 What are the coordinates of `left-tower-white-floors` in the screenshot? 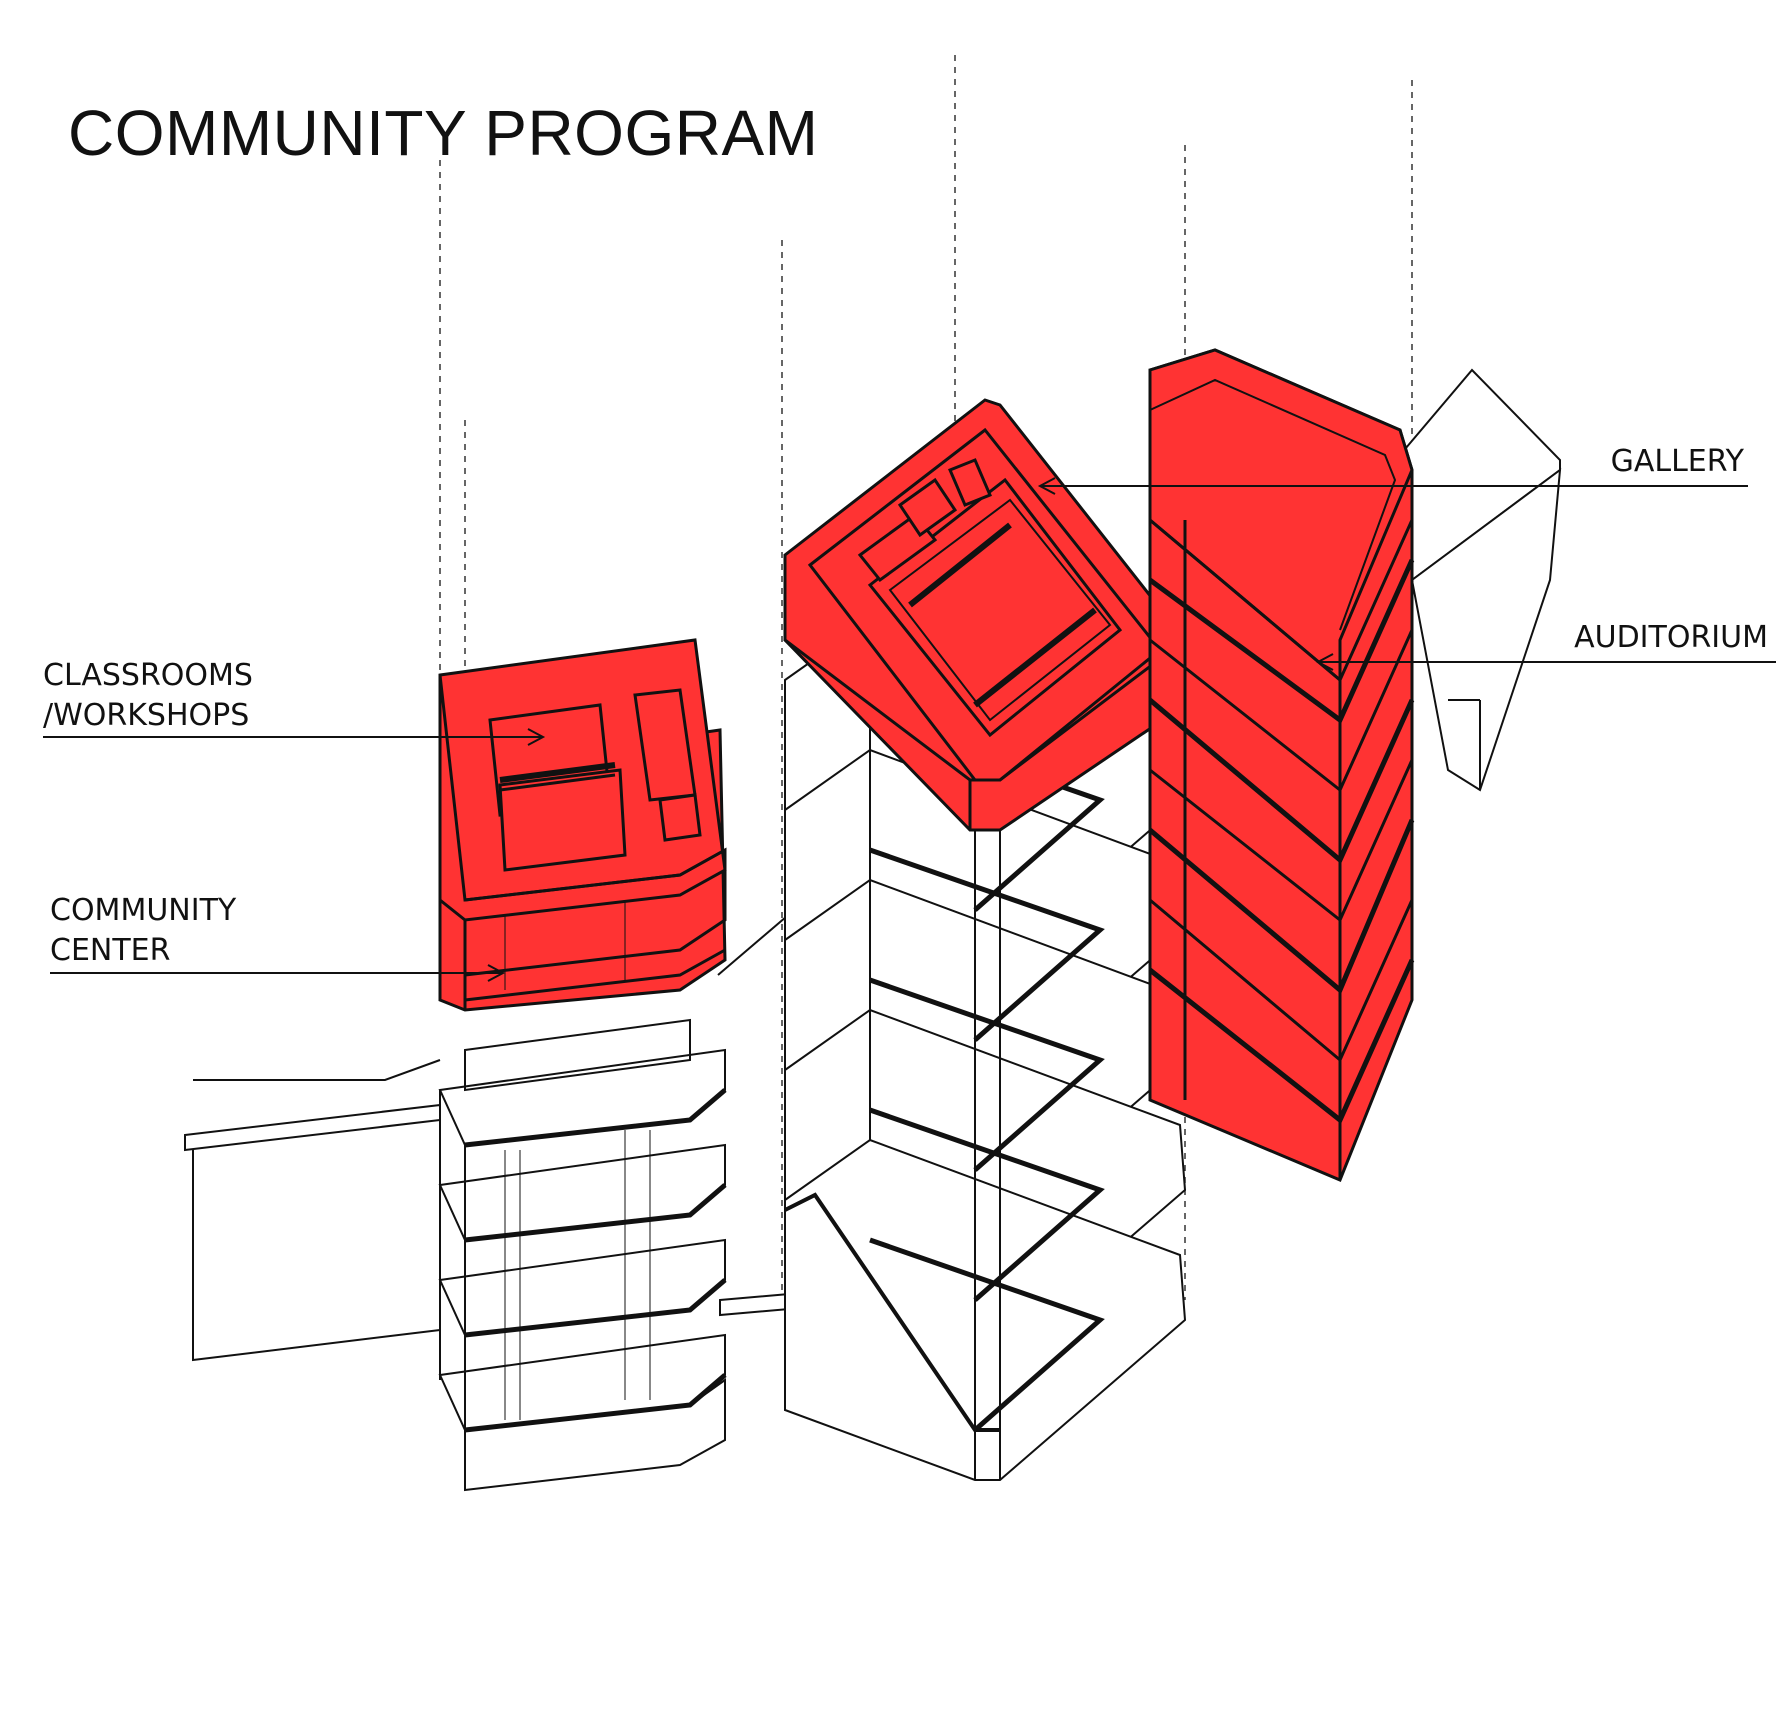 It's located at (582, 1255).